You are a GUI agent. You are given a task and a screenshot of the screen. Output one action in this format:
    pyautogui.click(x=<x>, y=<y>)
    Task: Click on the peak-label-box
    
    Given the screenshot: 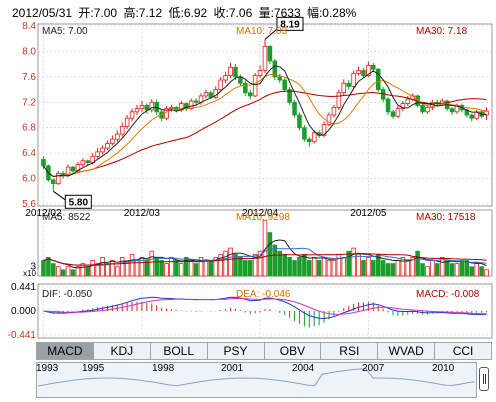 What is the action you would take?
    pyautogui.click(x=290, y=23)
    